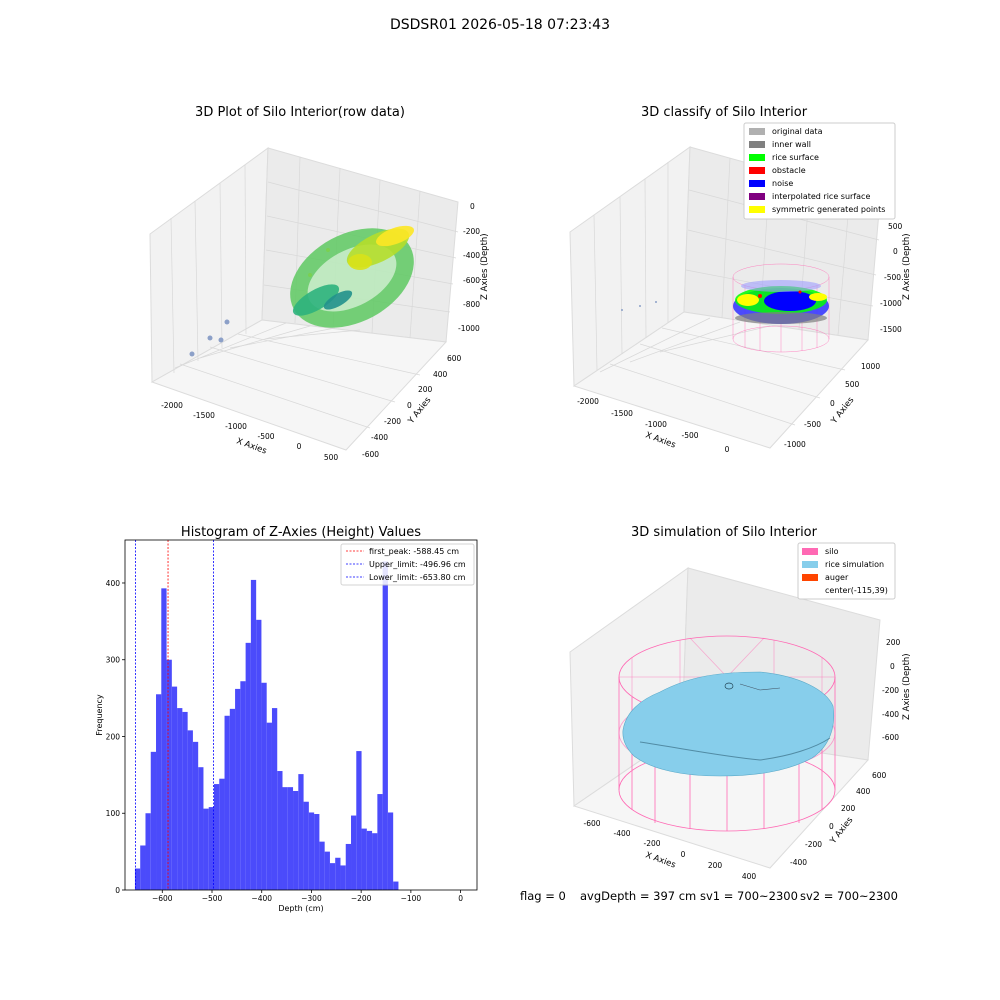 Image resolution: width=1000 pixels, height=1000 pixels. Describe the element at coordinates (454, 358) in the screenshot. I see `raw-y-tick: 600` at that location.